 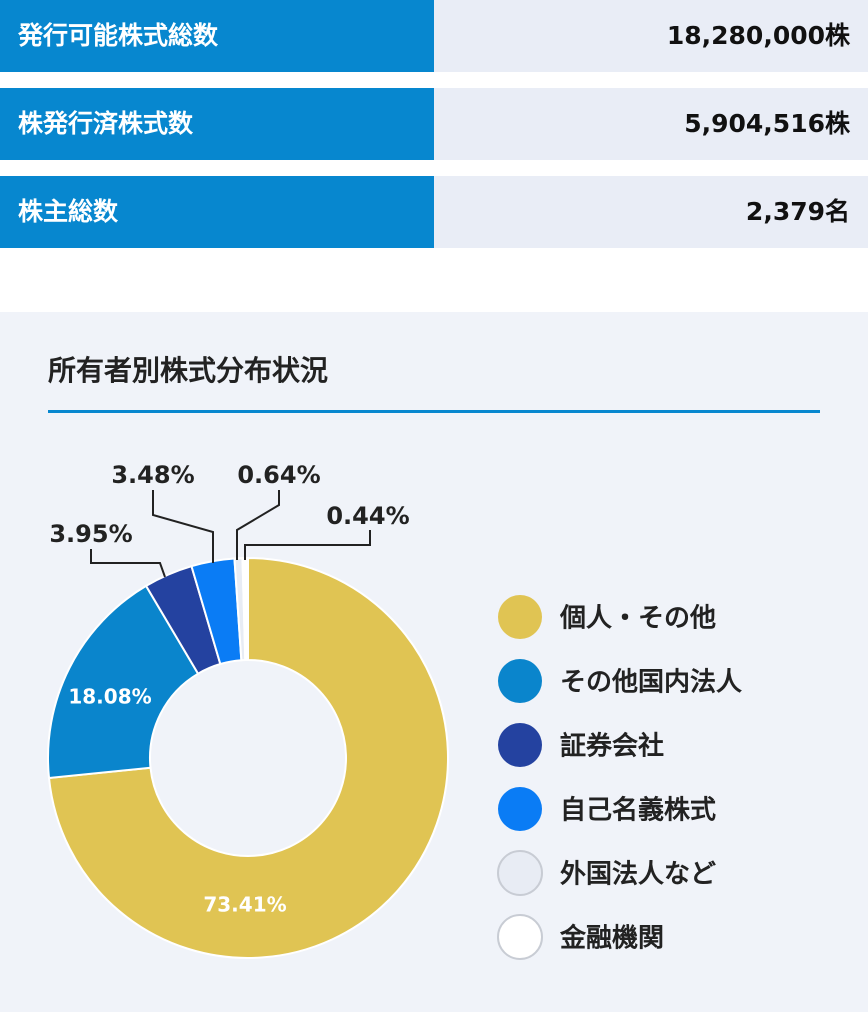 I want to click on legend-label: その他国内法人, so click(x=651, y=683).